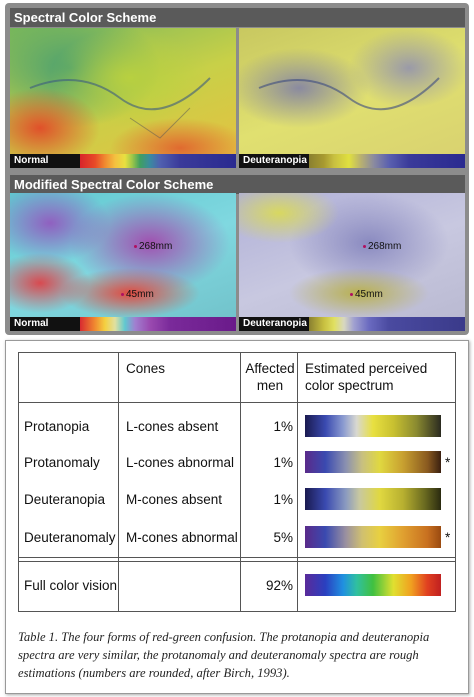 The height and width of the screenshot is (697, 474). What do you see at coordinates (182, 537) in the screenshot?
I see `cones: M-cones abnormal` at bounding box center [182, 537].